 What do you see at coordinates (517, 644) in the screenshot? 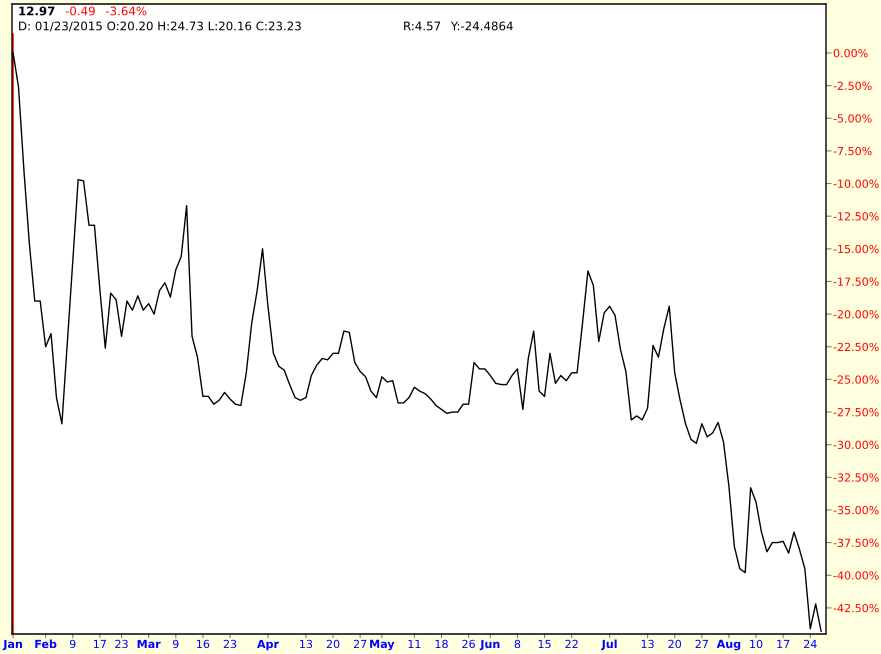
I see `x-tick-label: 8` at bounding box center [517, 644].